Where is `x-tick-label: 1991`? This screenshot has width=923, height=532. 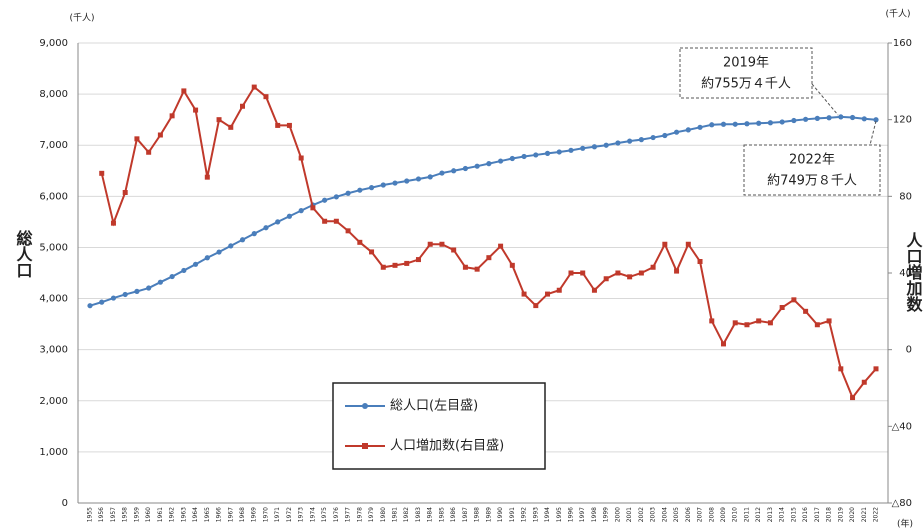
x-tick-label: 1991 is located at coordinates (512, 514).